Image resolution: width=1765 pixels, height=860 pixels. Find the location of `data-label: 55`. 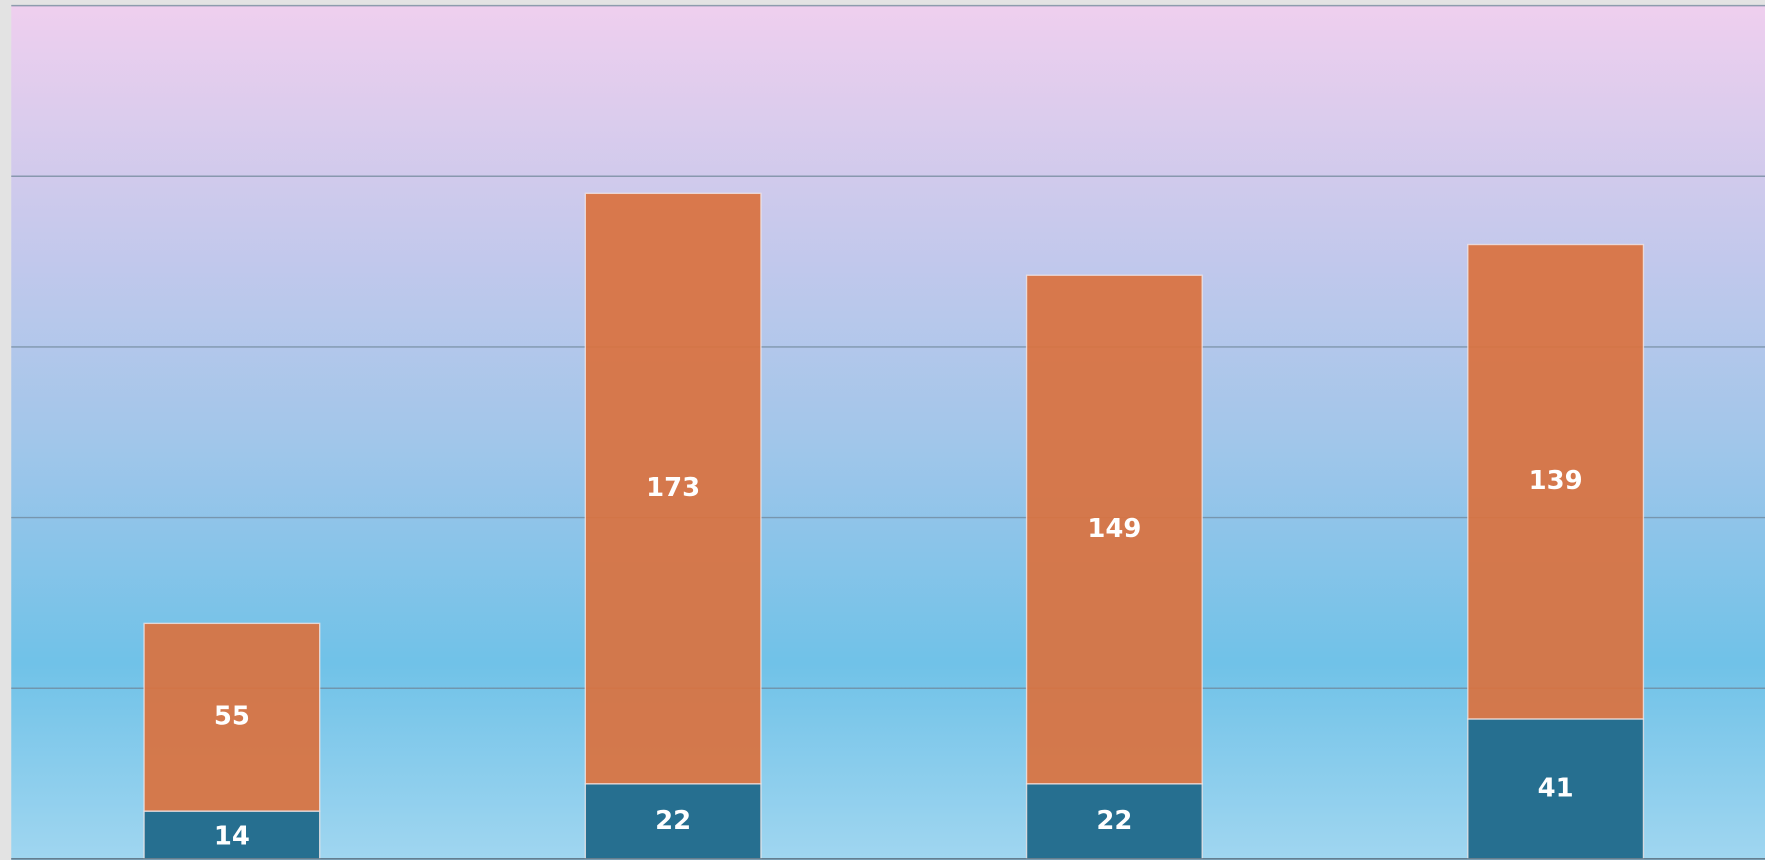

data-label: 55 is located at coordinates (232, 717).